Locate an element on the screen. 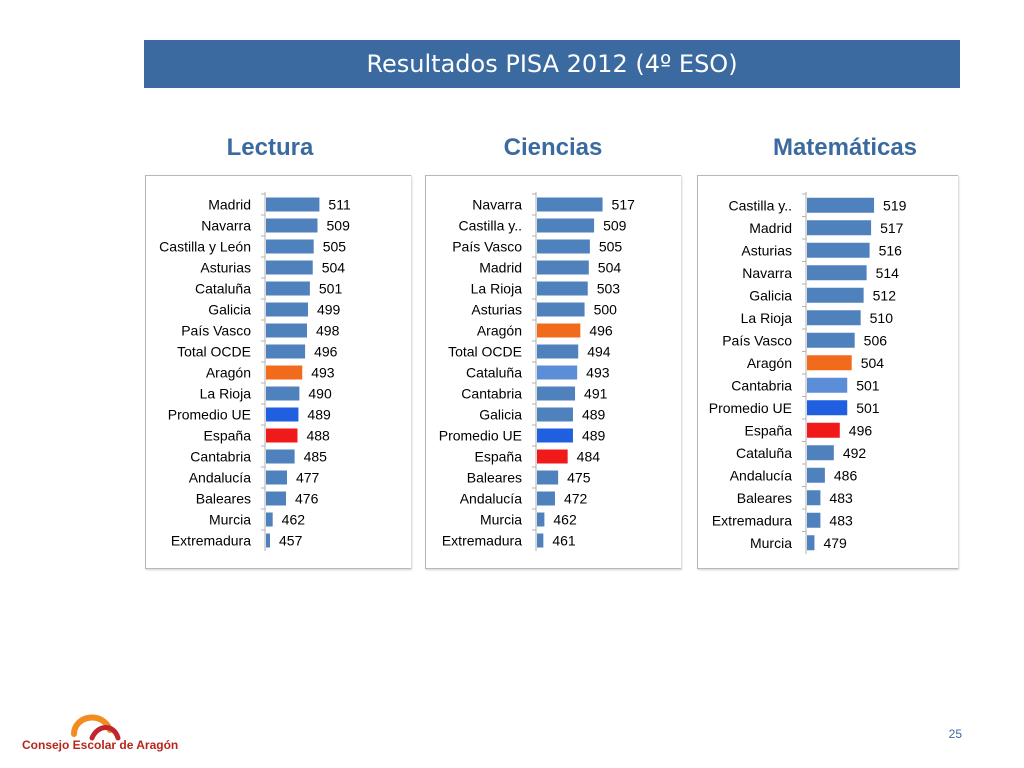 The width and height of the screenshot is (1024, 768). value-label-promedio-ue: 501 is located at coordinates (868, 408).